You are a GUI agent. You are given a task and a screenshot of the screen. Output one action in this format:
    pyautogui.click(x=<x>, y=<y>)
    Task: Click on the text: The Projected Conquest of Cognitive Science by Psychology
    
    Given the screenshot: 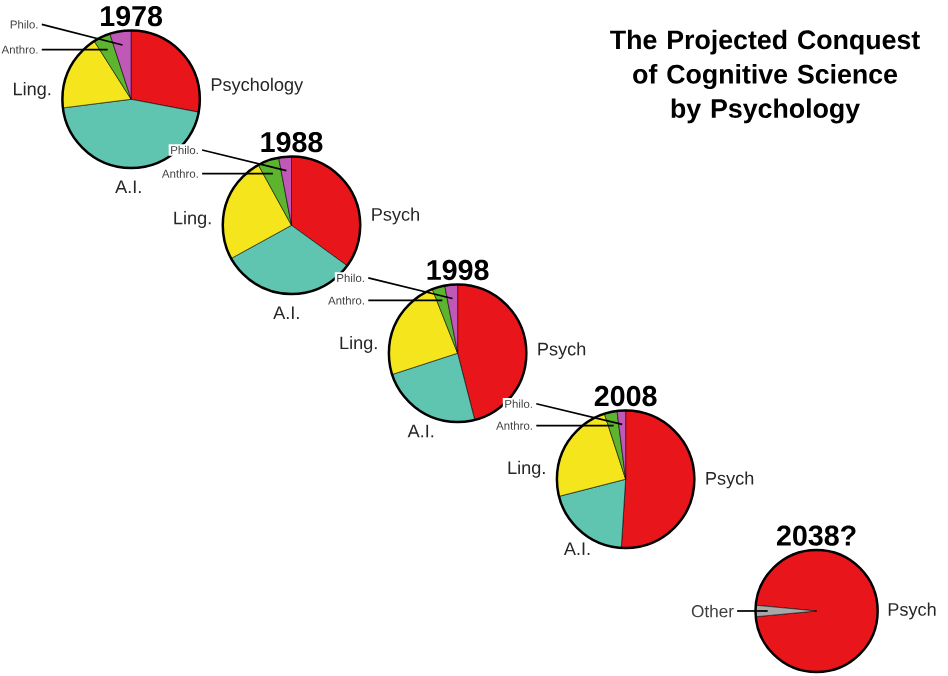 What is the action you would take?
    pyautogui.click(x=765, y=76)
    